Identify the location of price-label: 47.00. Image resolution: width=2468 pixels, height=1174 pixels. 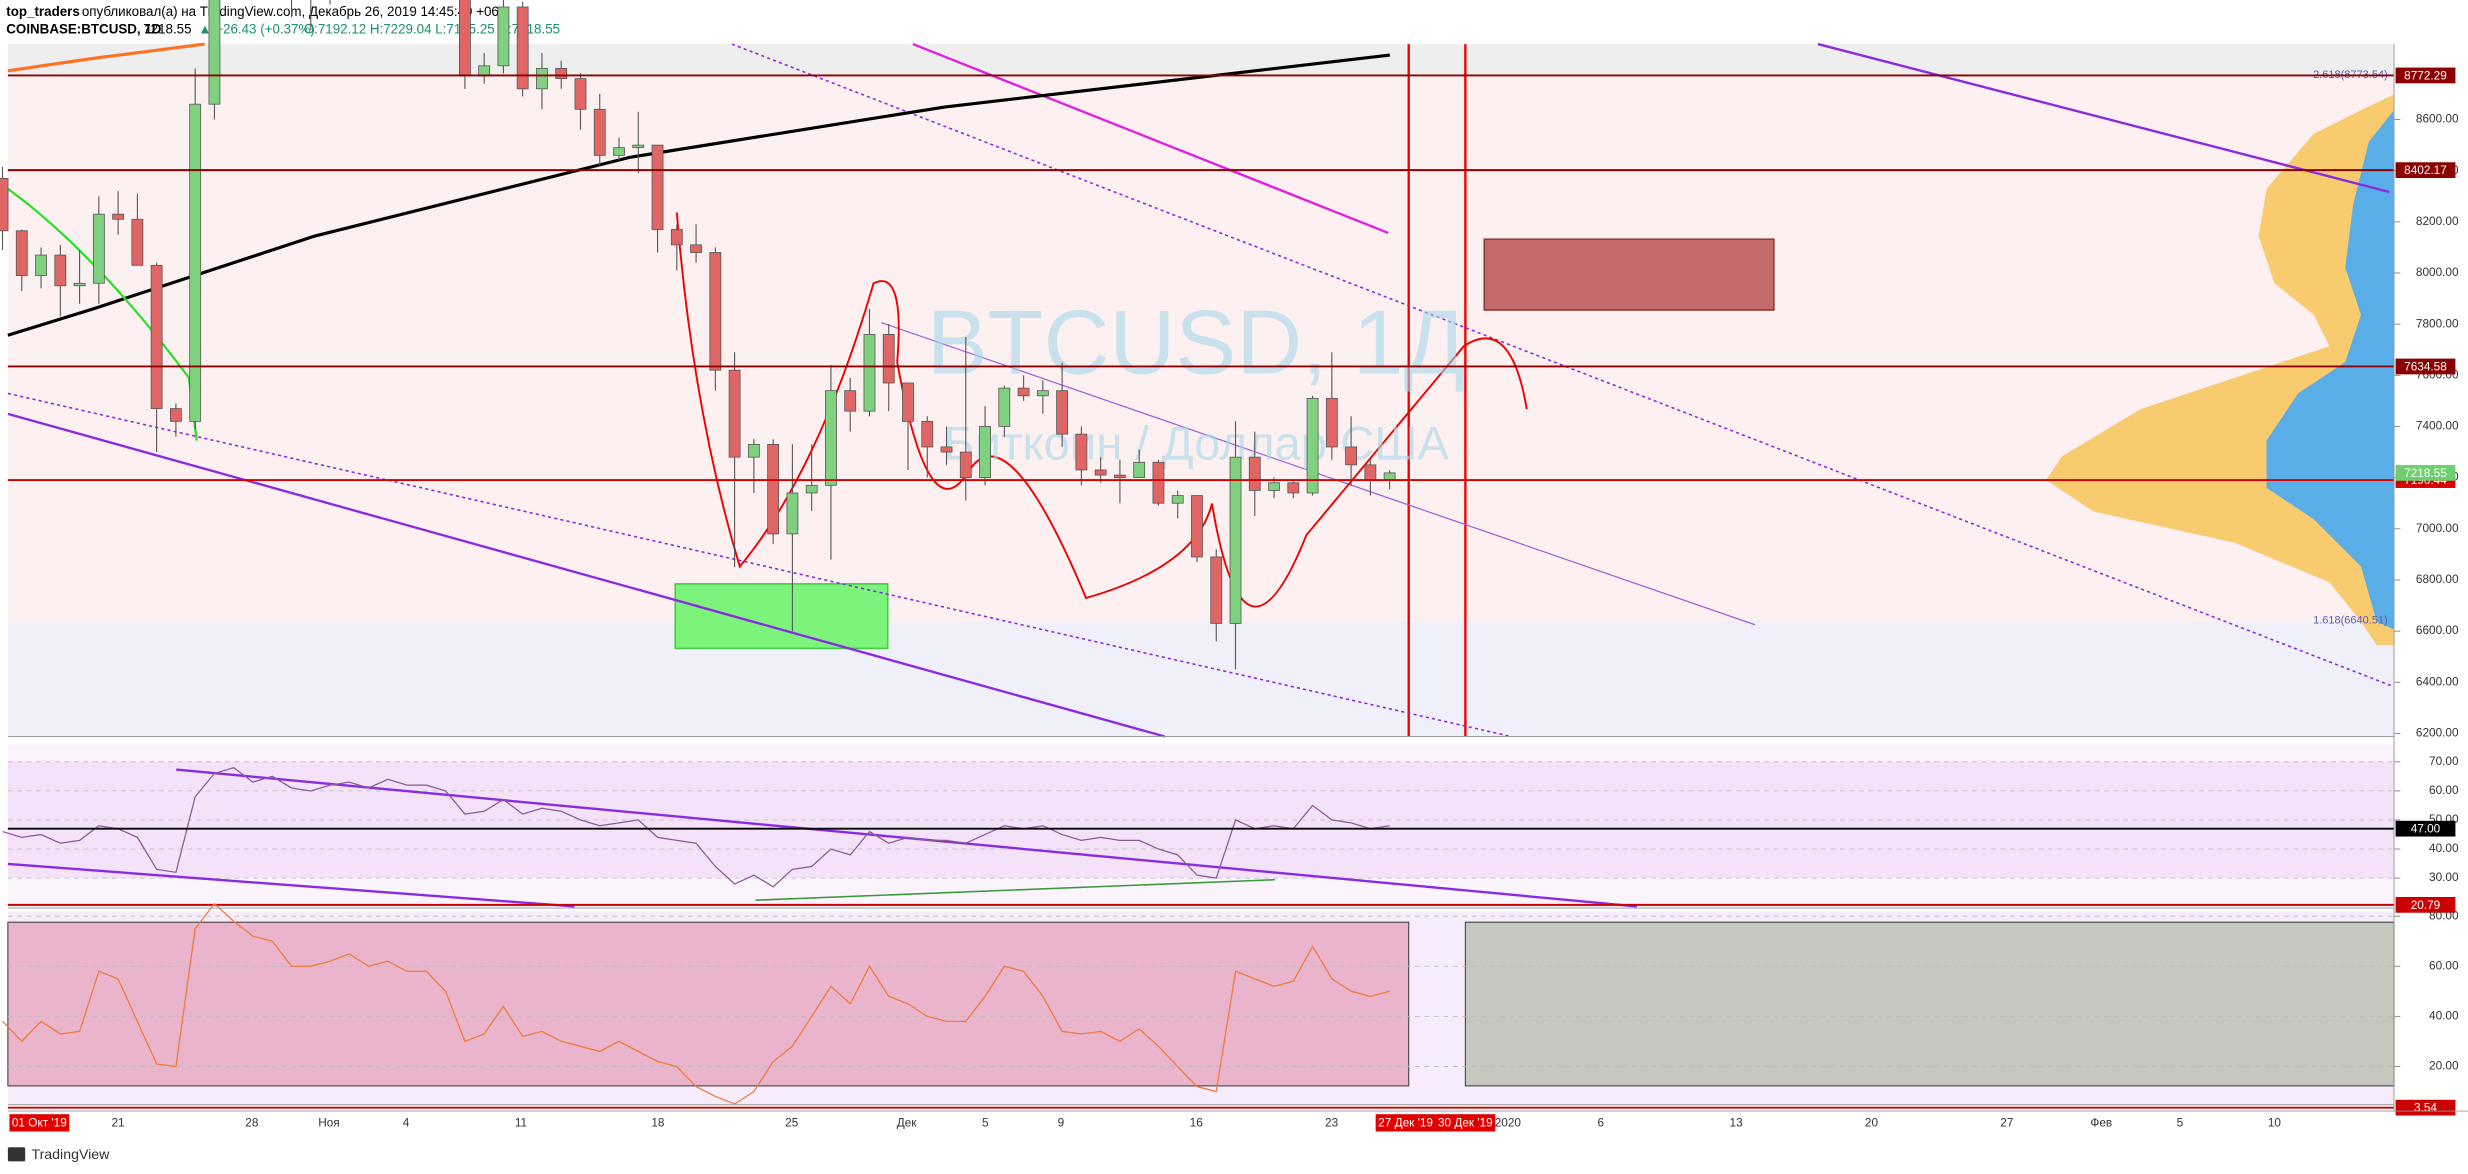
(2426, 829).